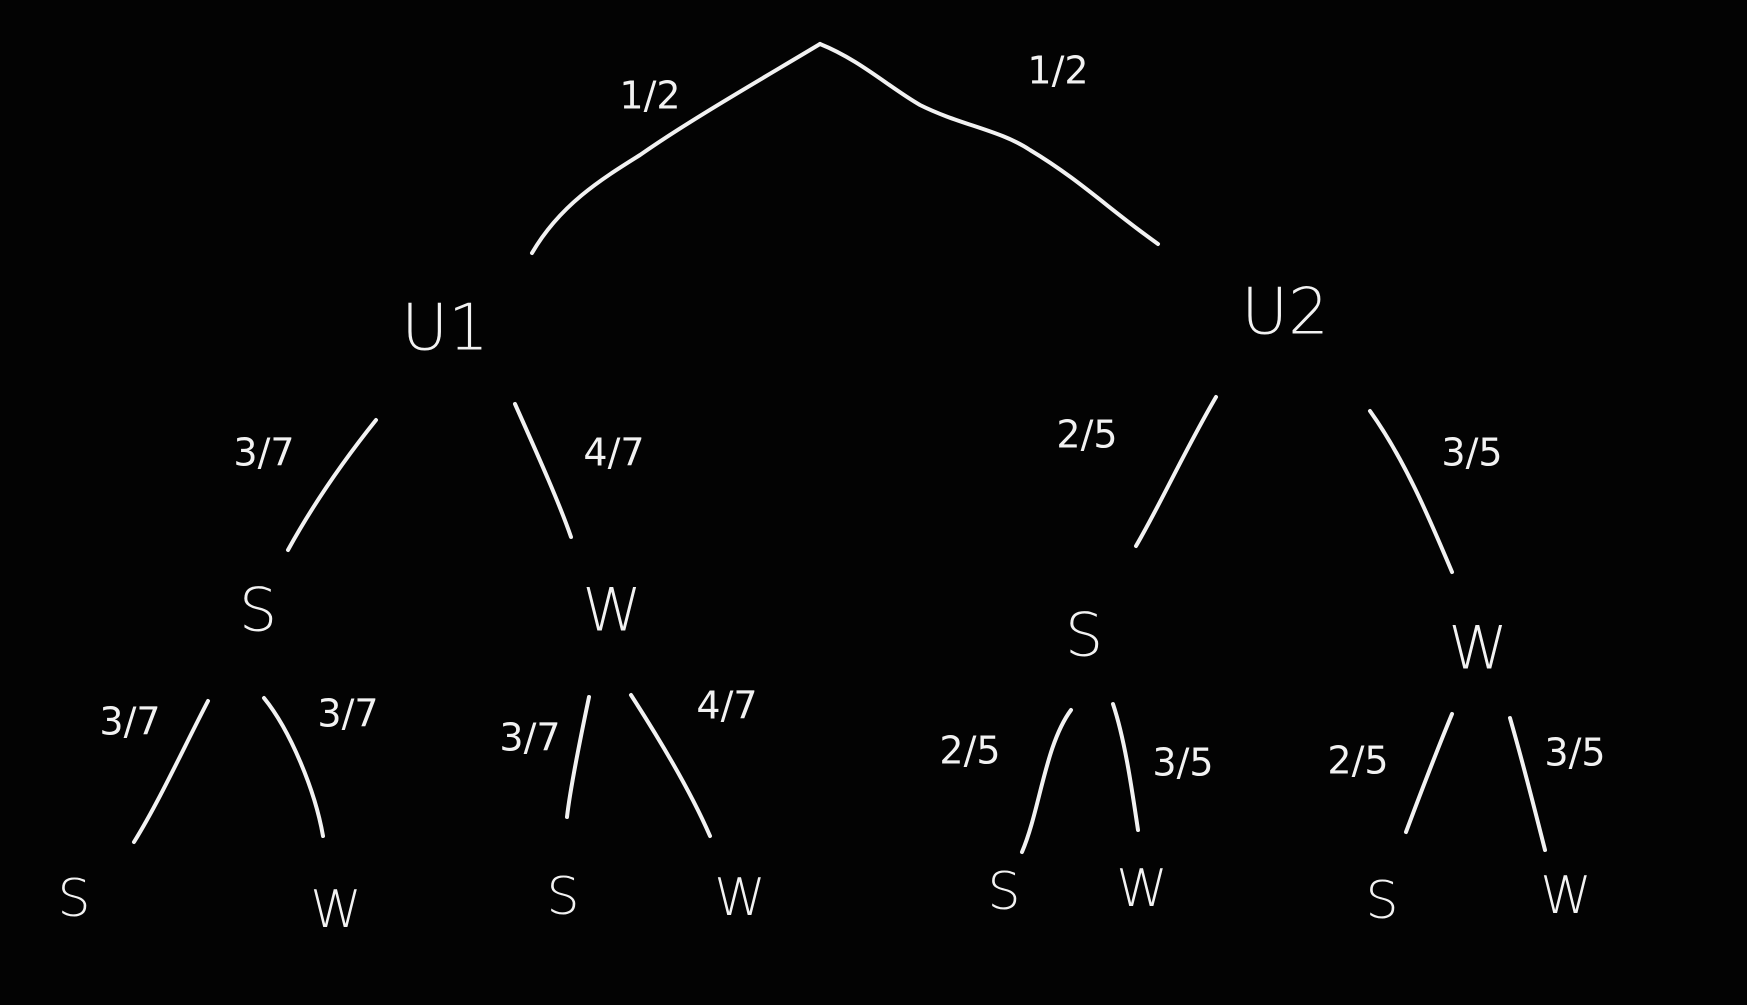 This screenshot has height=1005, width=1747. I want to click on node-u1-s: S, so click(258, 611).